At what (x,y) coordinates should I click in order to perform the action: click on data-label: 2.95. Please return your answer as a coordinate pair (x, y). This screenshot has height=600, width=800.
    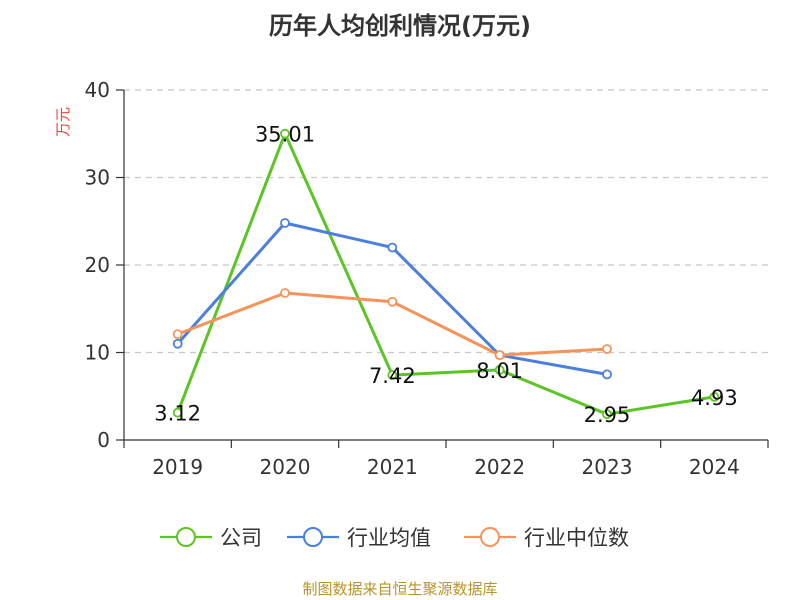
    Looking at the image, I should click on (607, 415).